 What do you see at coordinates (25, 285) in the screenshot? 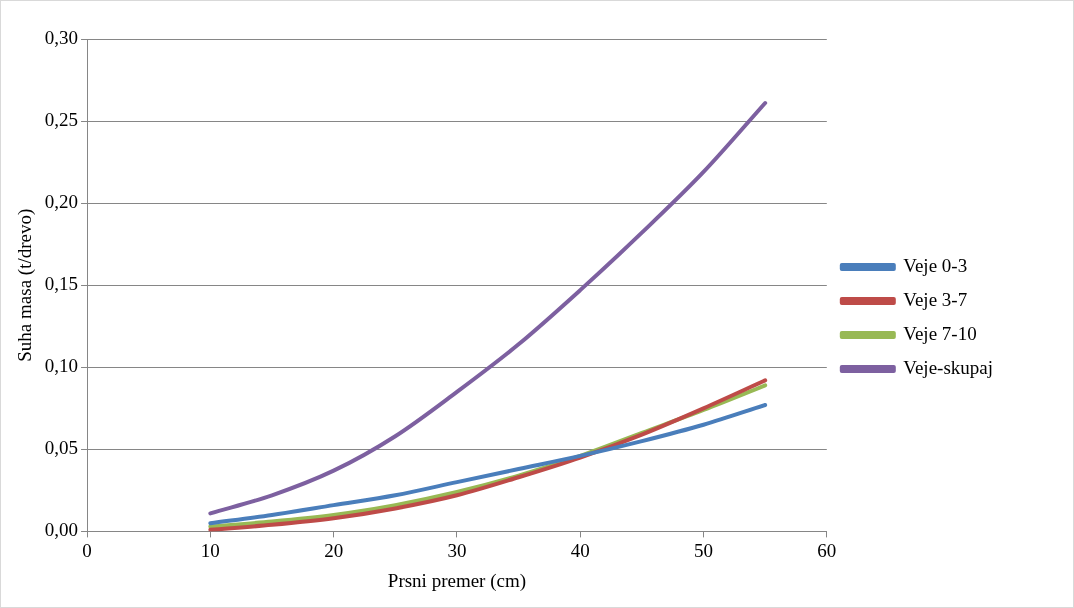
I see `y-axis-title: Suha masa (t/drevo)` at bounding box center [25, 285].